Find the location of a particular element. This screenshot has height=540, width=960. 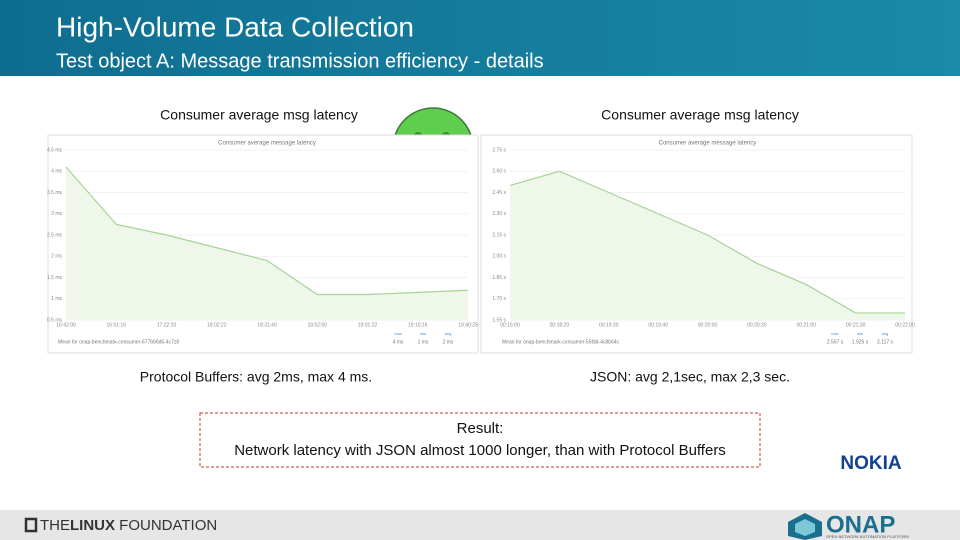

x-tick-label: 18:31:40 is located at coordinates (267, 325).